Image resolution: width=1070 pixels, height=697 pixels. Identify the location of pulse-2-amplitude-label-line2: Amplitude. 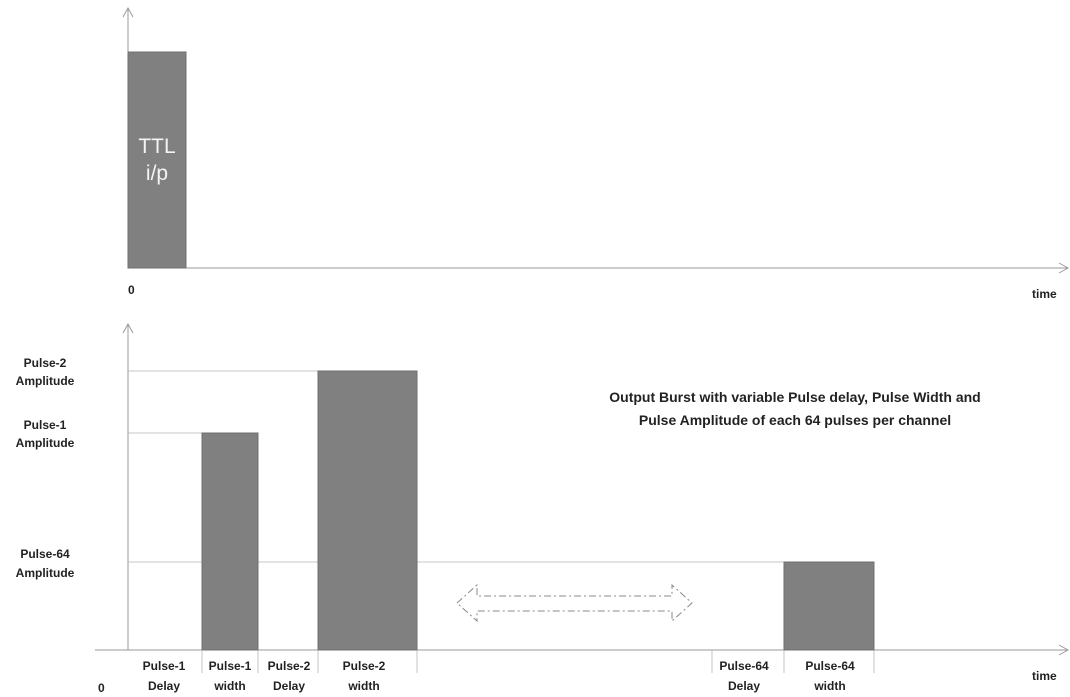
(45, 381).